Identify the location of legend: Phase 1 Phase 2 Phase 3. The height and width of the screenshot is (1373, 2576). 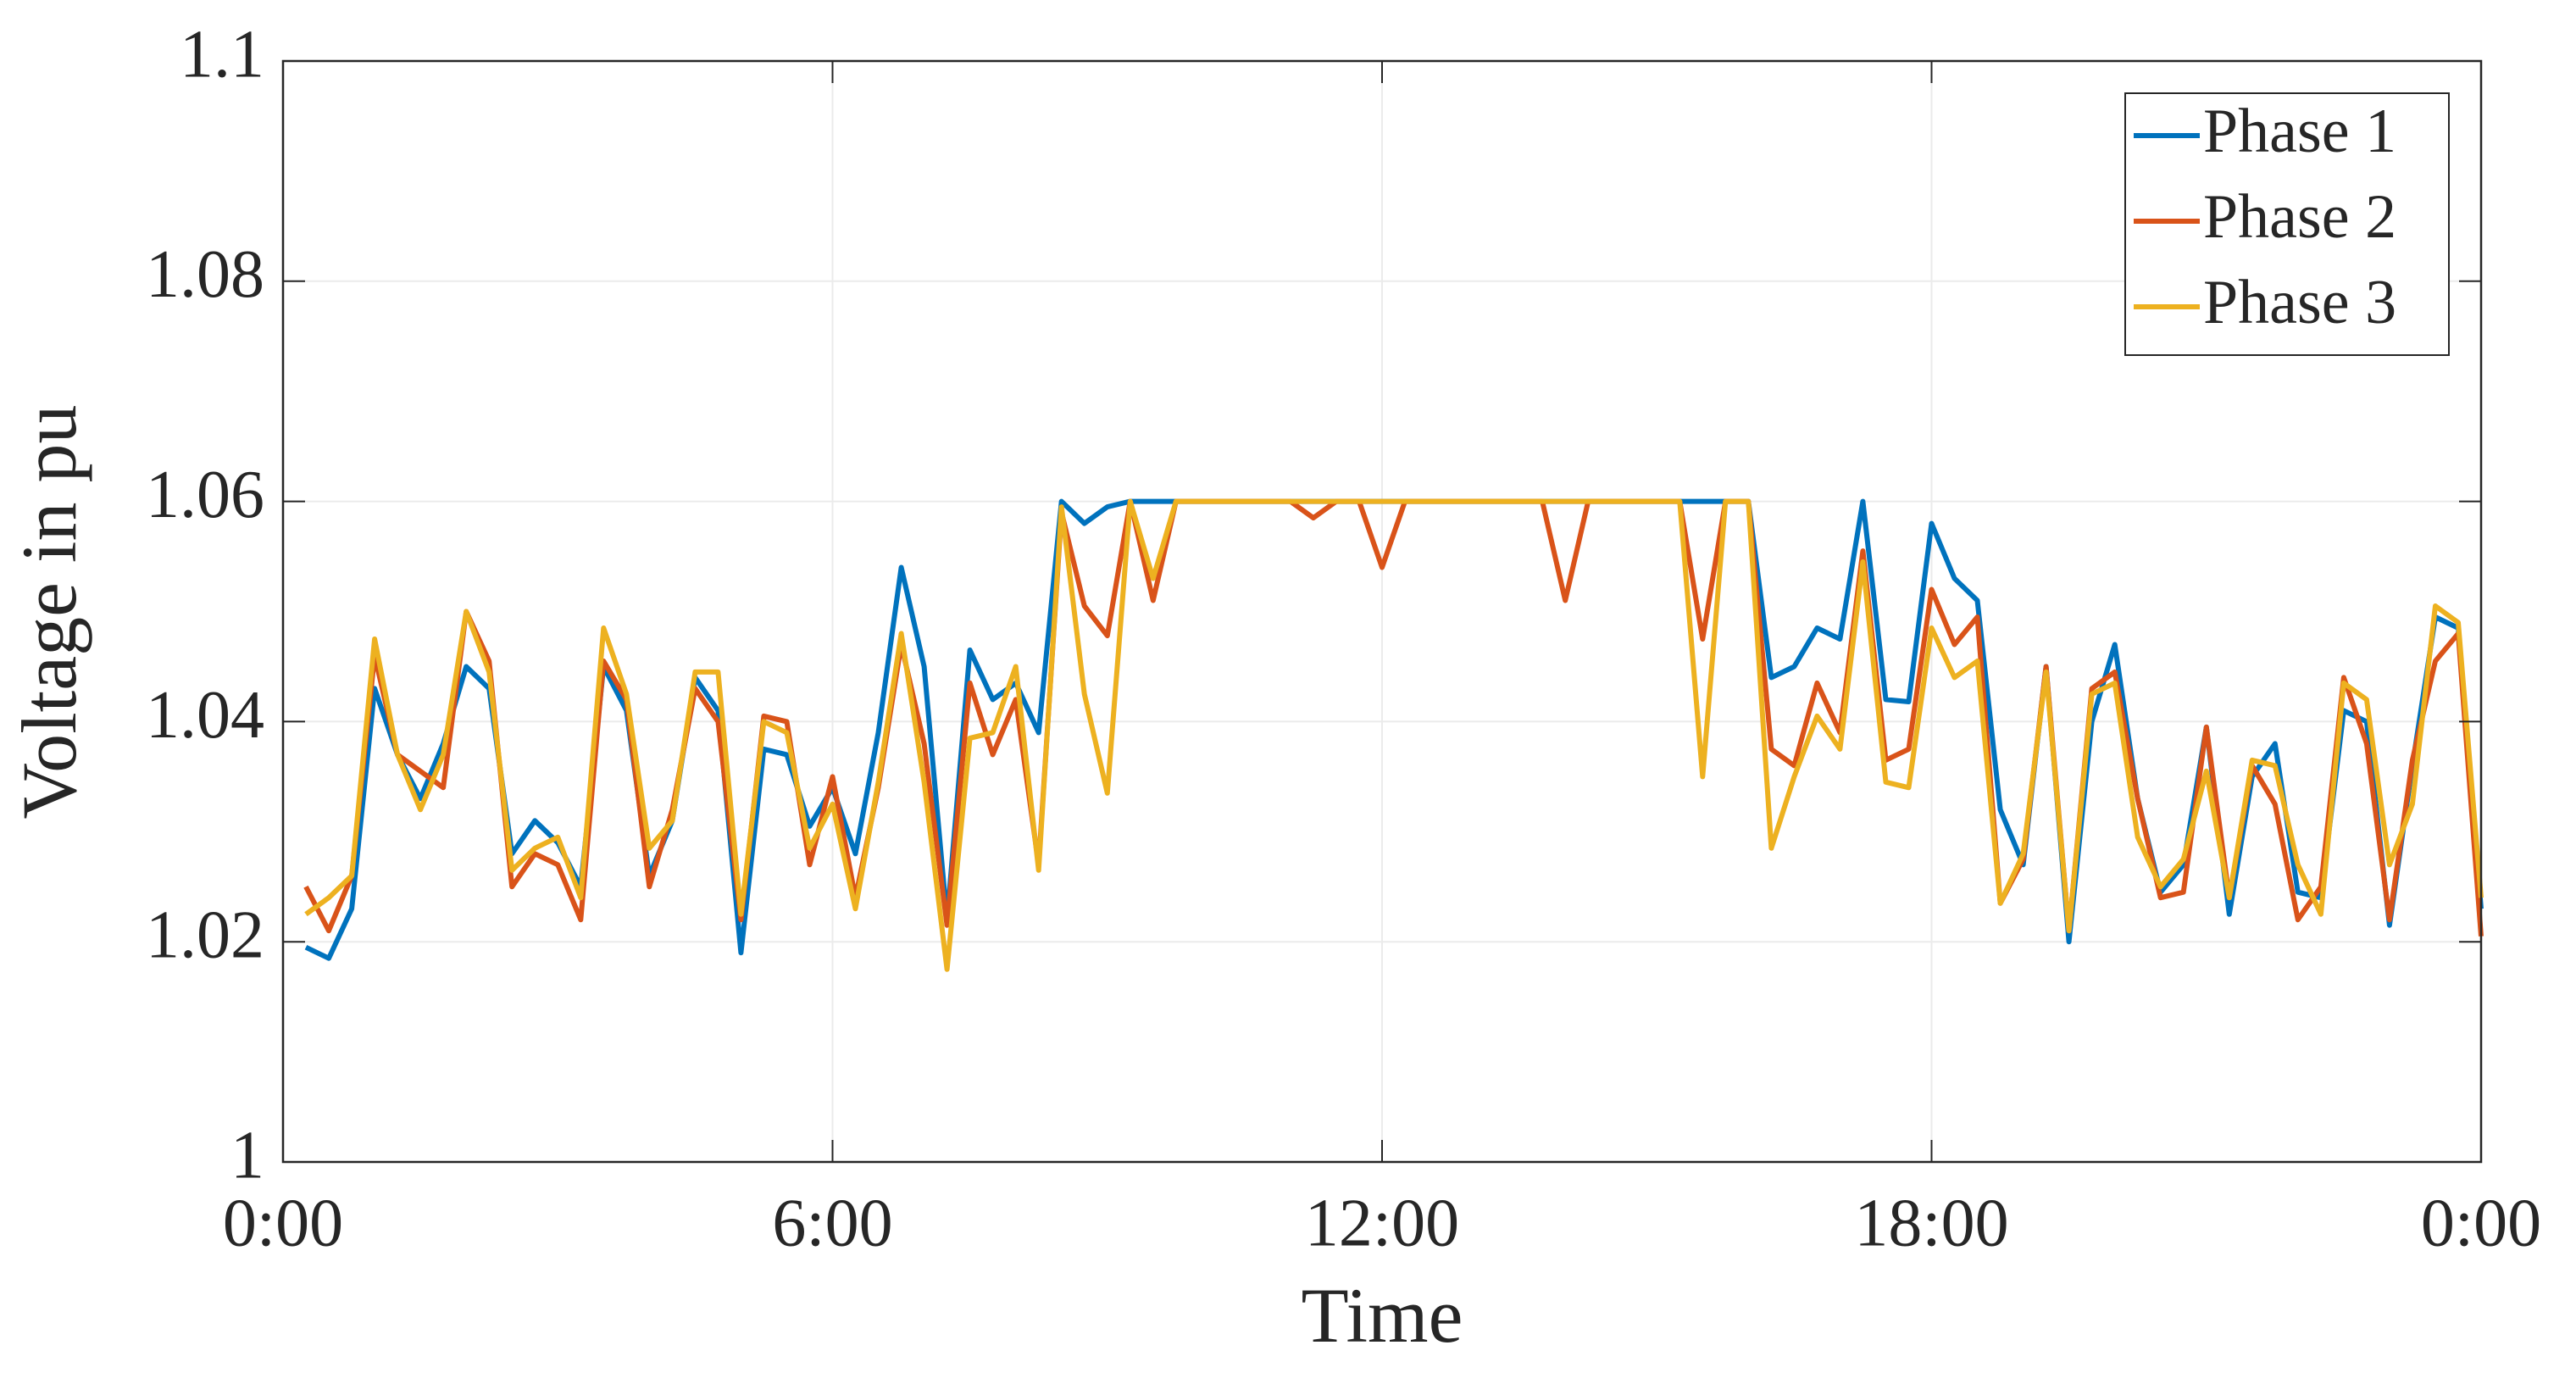
(2287, 224).